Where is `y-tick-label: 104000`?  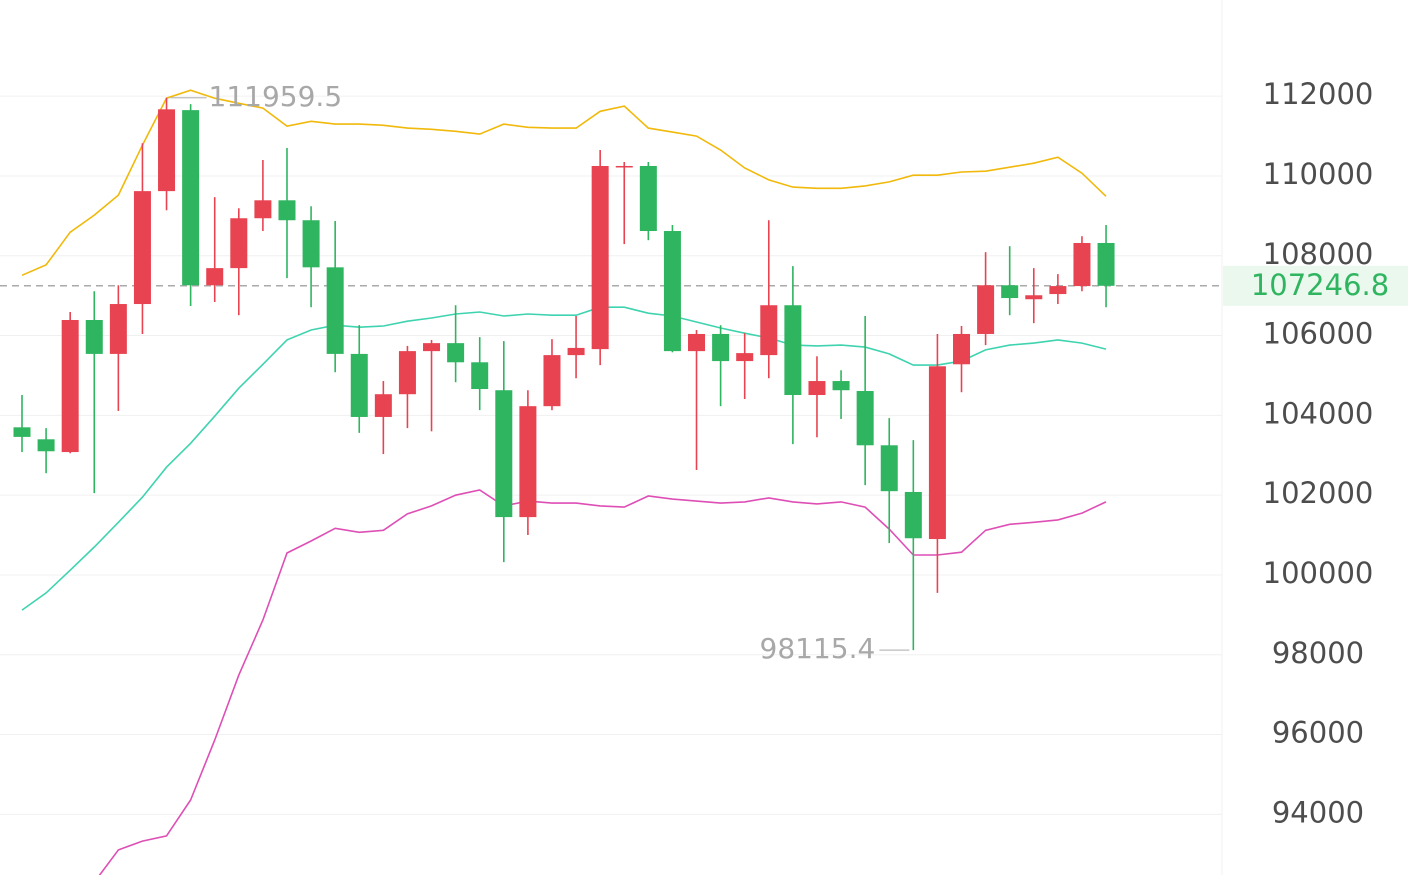
y-tick-label: 104000 is located at coordinates (1318, 413).